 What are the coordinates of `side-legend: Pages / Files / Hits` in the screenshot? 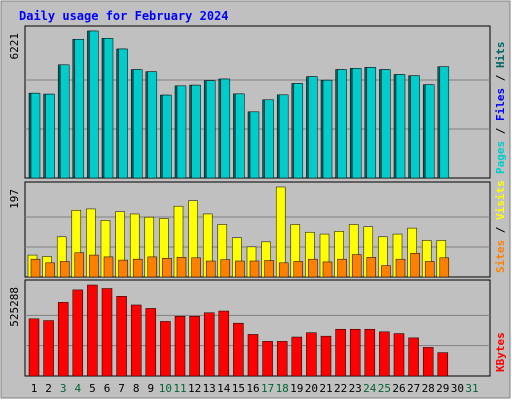 It's located at (500, 108).